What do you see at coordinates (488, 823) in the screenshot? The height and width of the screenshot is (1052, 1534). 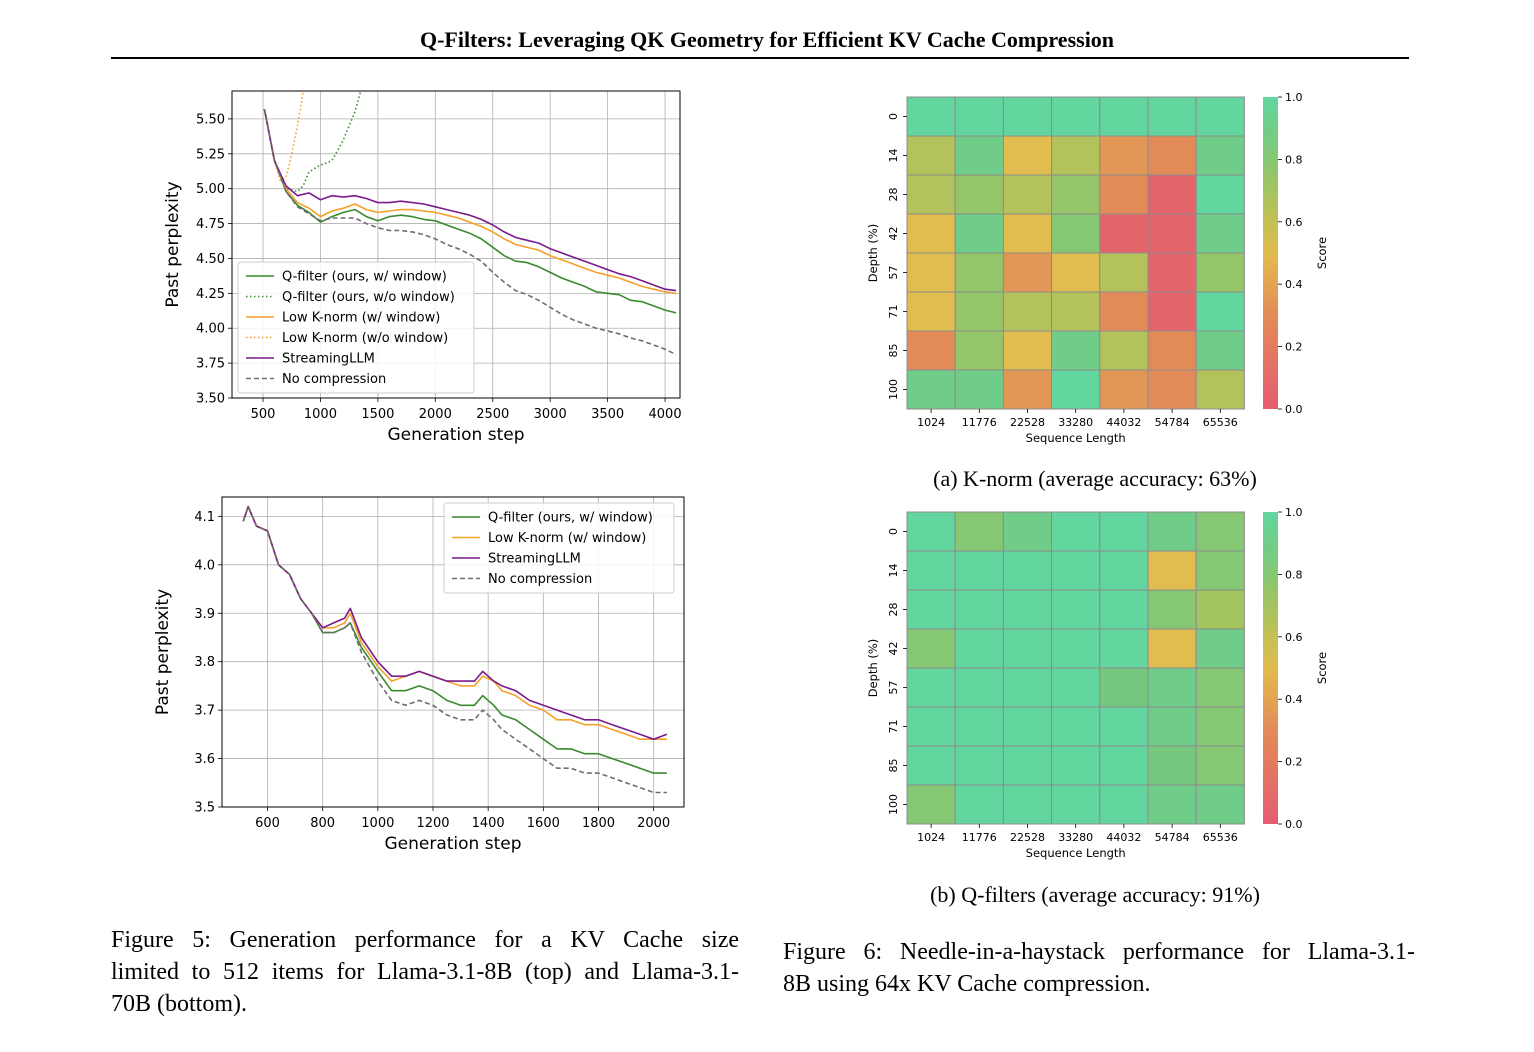 I see `x-tick-label: 1400` at bounding box center [488, 823].